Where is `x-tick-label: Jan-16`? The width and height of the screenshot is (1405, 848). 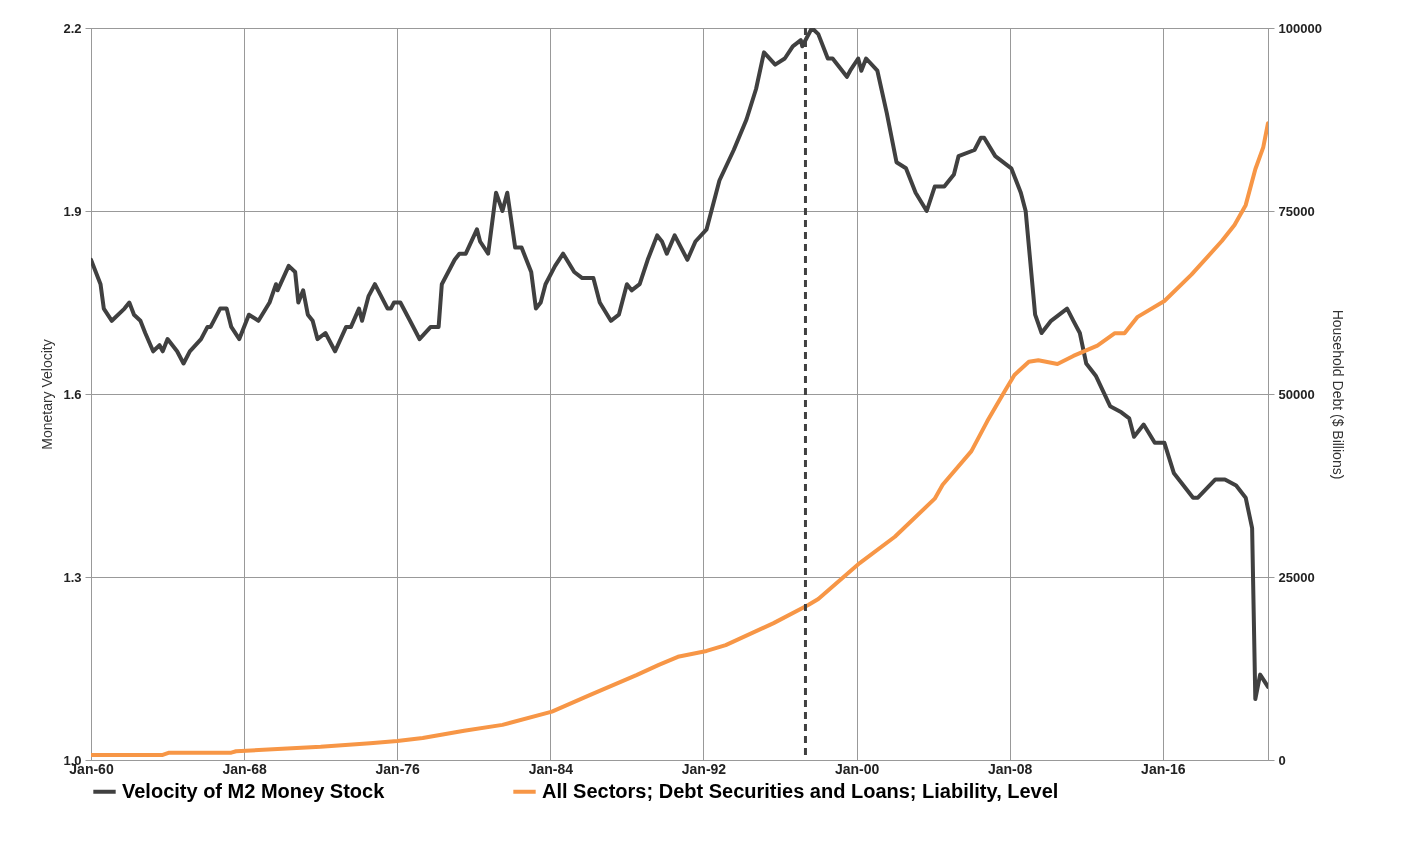 x-tick-label: Jan-16 is located at coordinates (1163, 768).